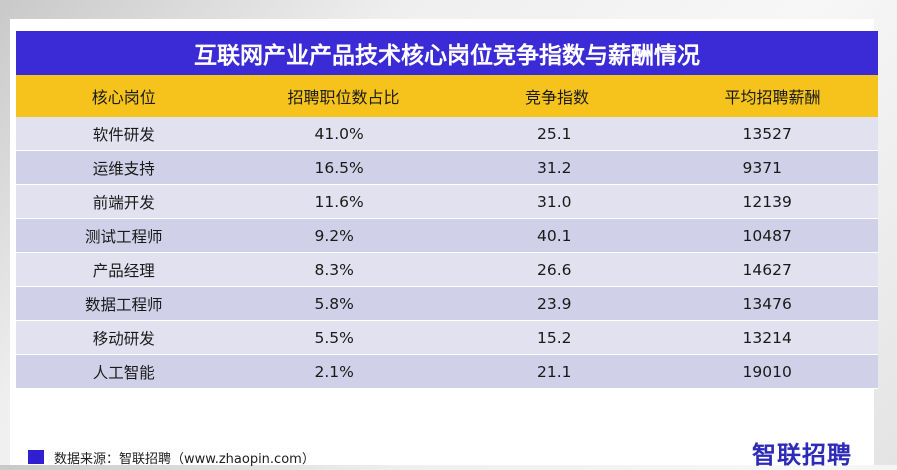 This screenshot has width=897, height=470. I want to click on chart-title: 互联网产业产品技术核心岗位竞争指数与薪酬情况, so click(447, 53).